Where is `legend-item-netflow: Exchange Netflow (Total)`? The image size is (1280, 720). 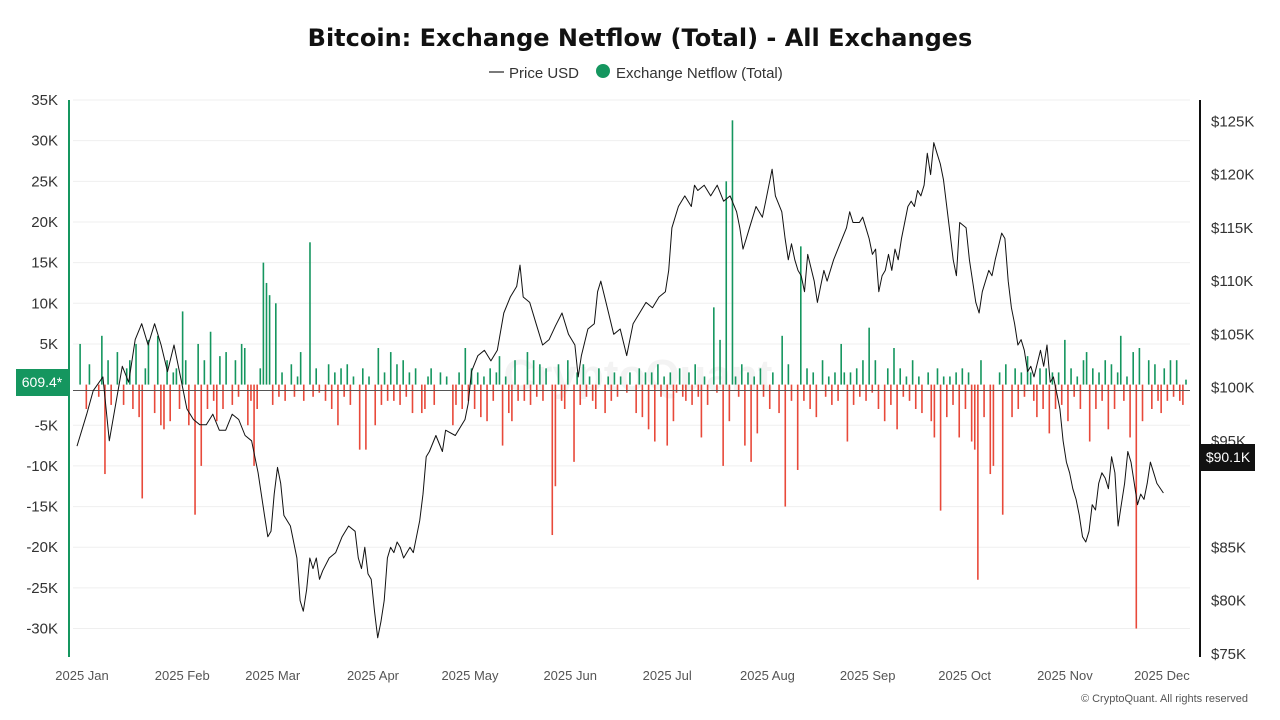 legend-item-netflow: Exchange Netflow (Total) is located at coordinates (689, 73).